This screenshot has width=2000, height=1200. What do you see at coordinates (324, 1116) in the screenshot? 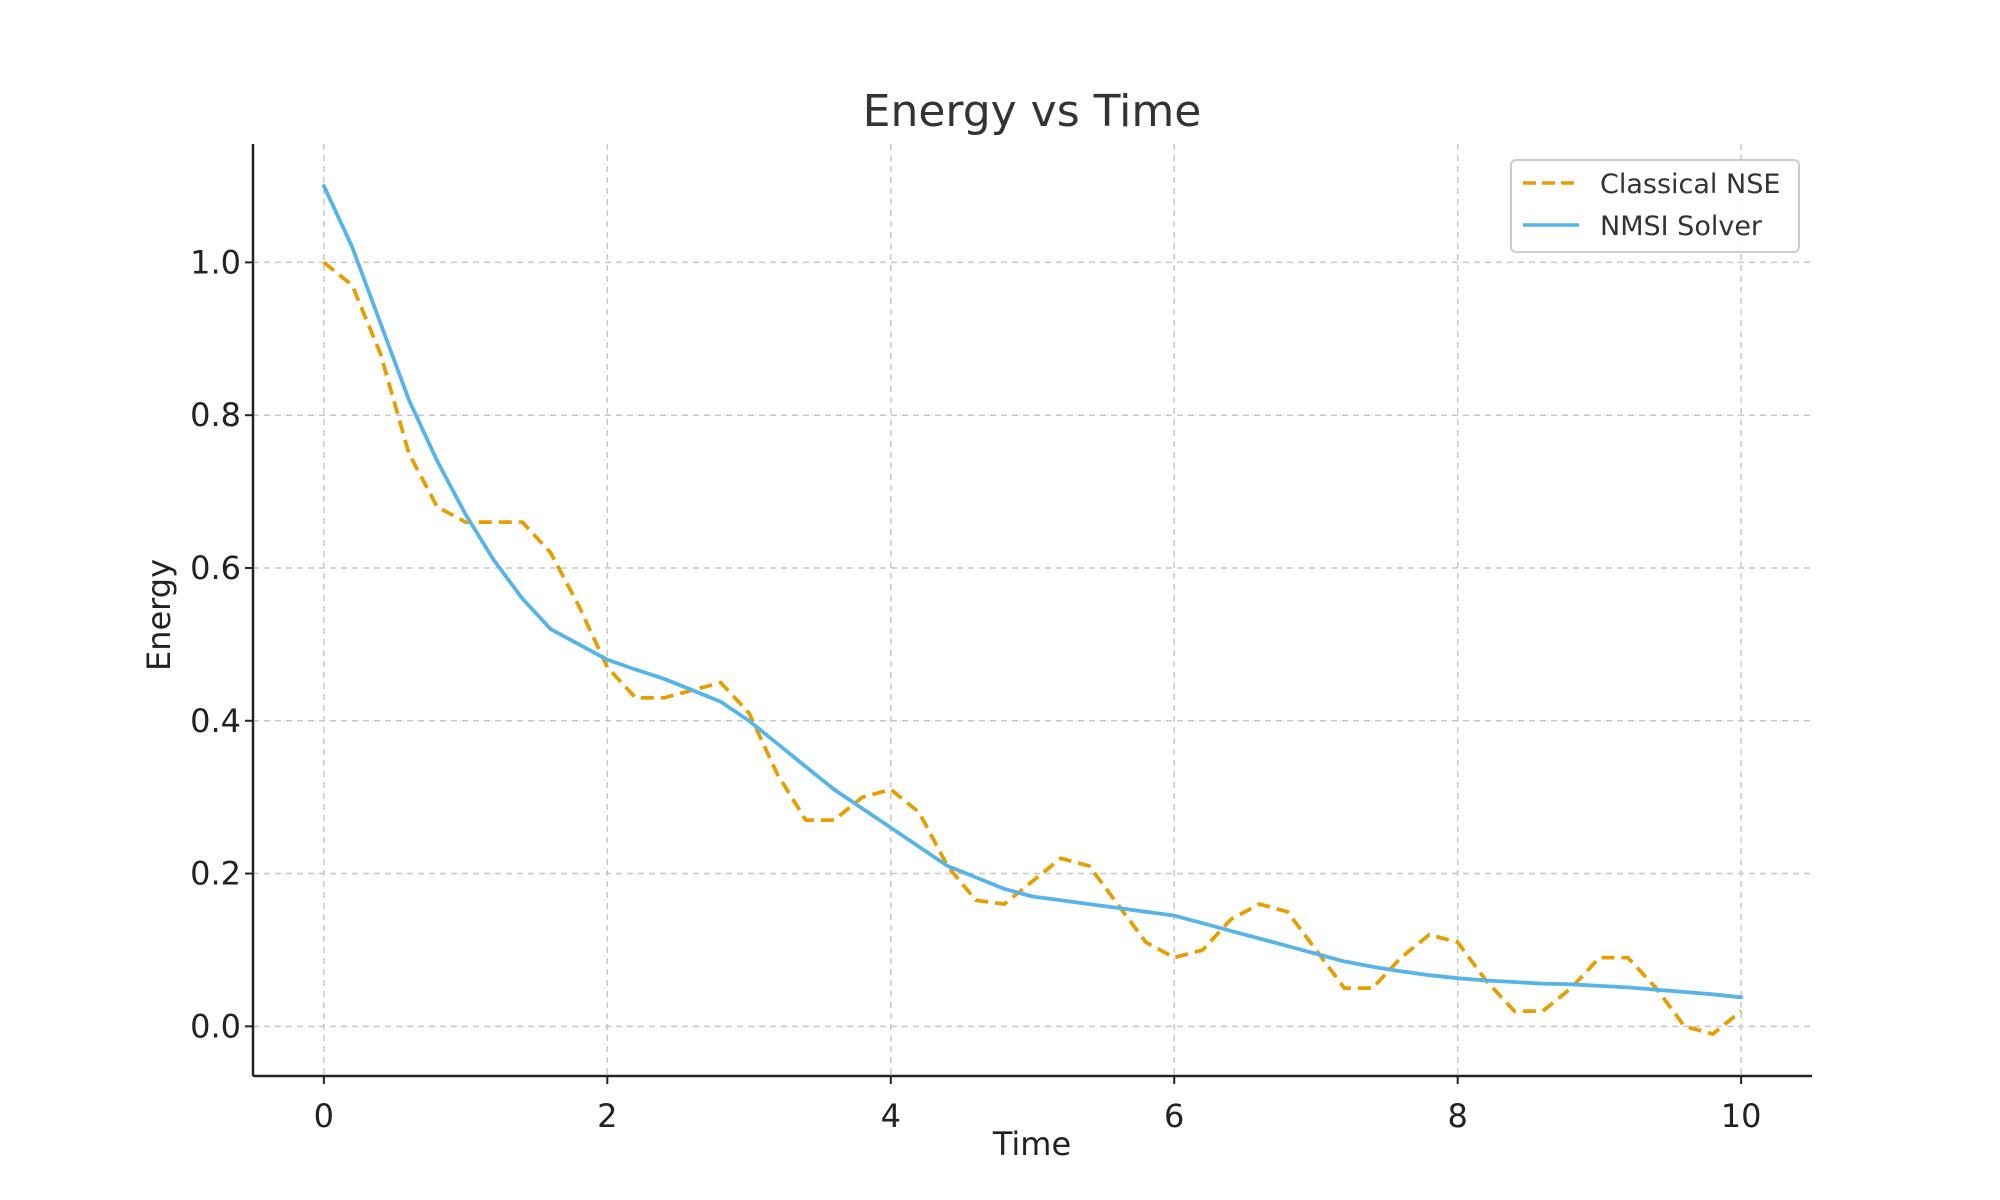
I see `x-tick-label: 0` at bounding box center [324, 1116].